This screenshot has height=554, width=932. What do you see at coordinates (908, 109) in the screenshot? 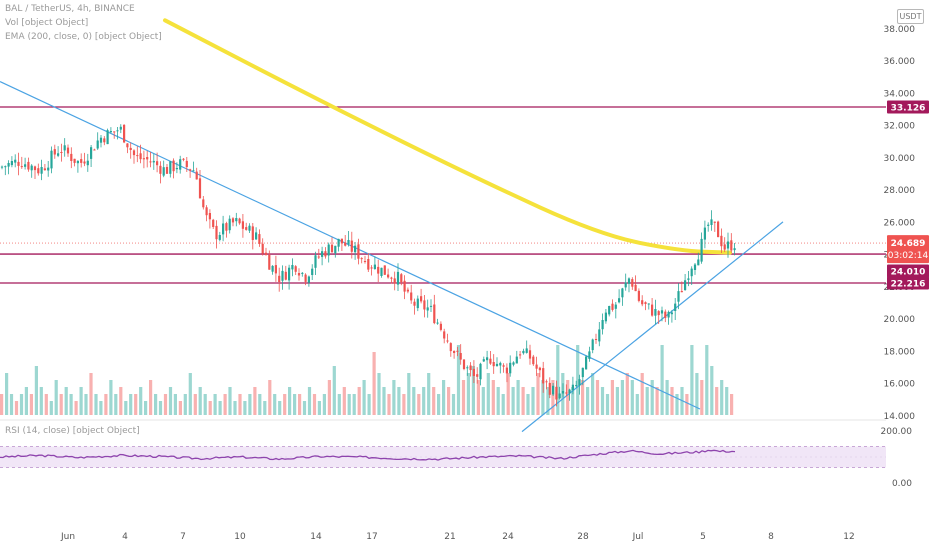
I see `level-price-tag: 33.126` at bounding box center [908, 109].